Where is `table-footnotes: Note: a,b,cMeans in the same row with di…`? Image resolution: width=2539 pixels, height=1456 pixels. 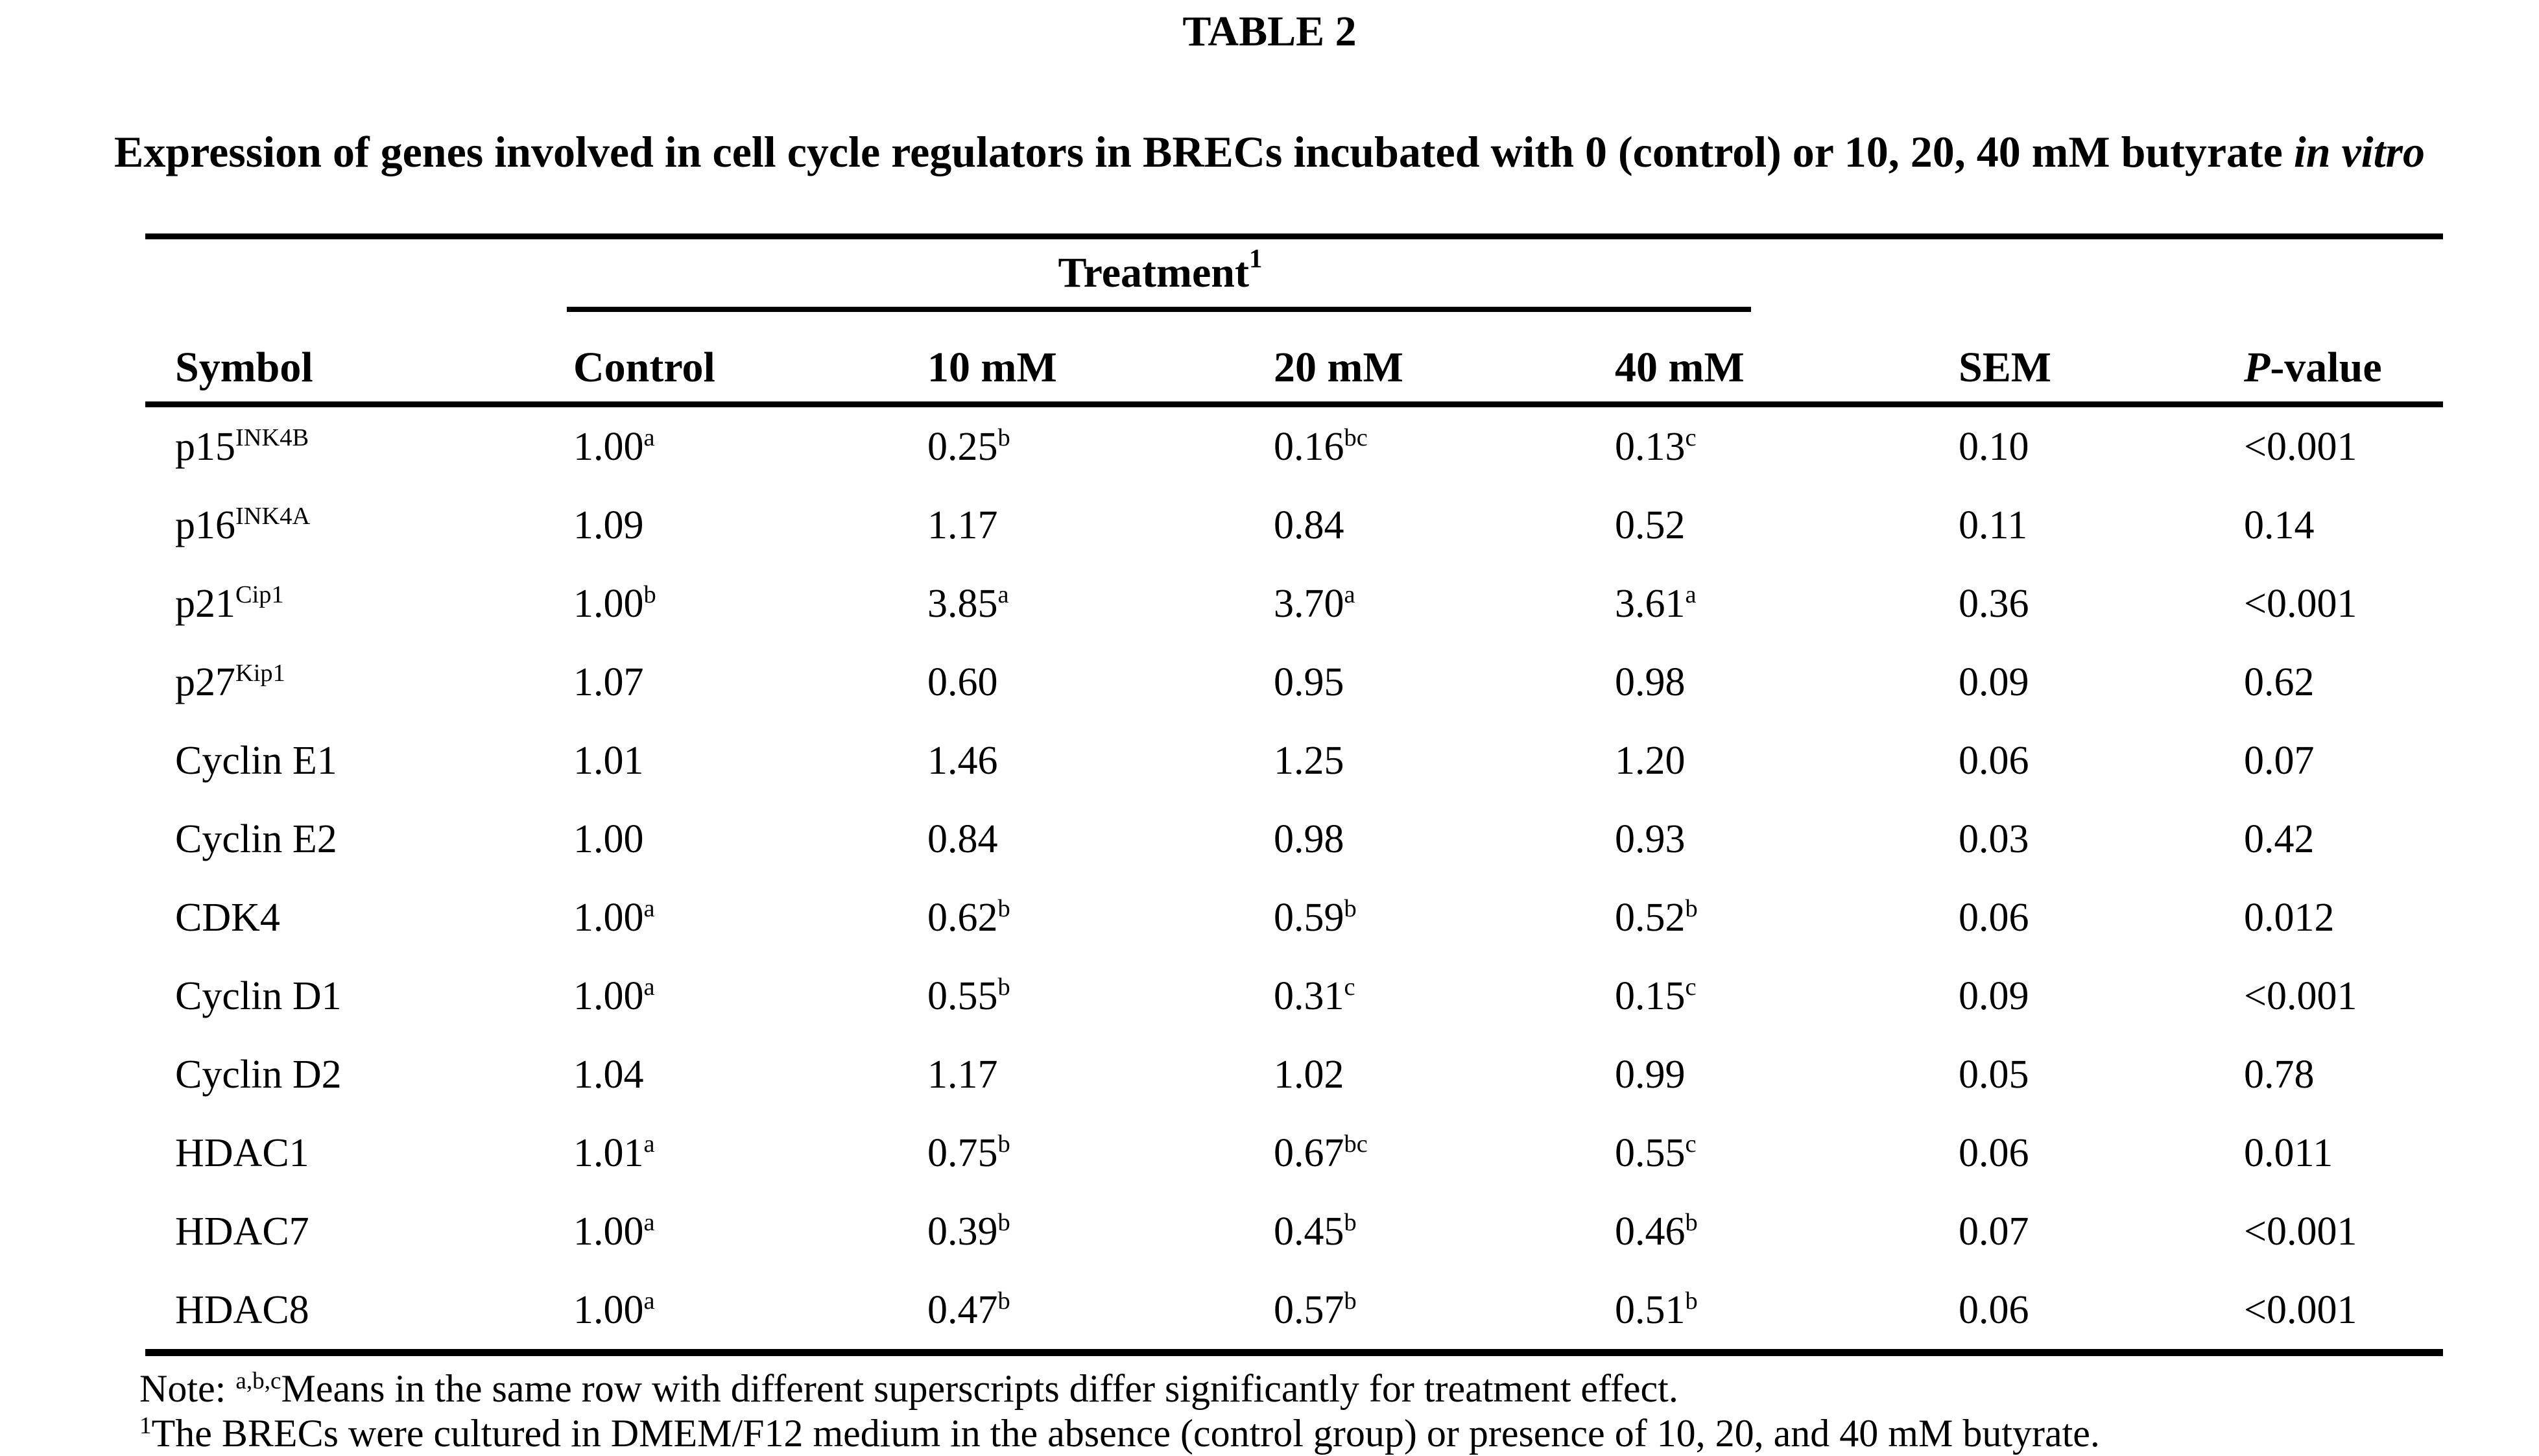
table-footnotes: Note: a,b,cMeans in the same row with di… is located at coordinates (1339, 1411).